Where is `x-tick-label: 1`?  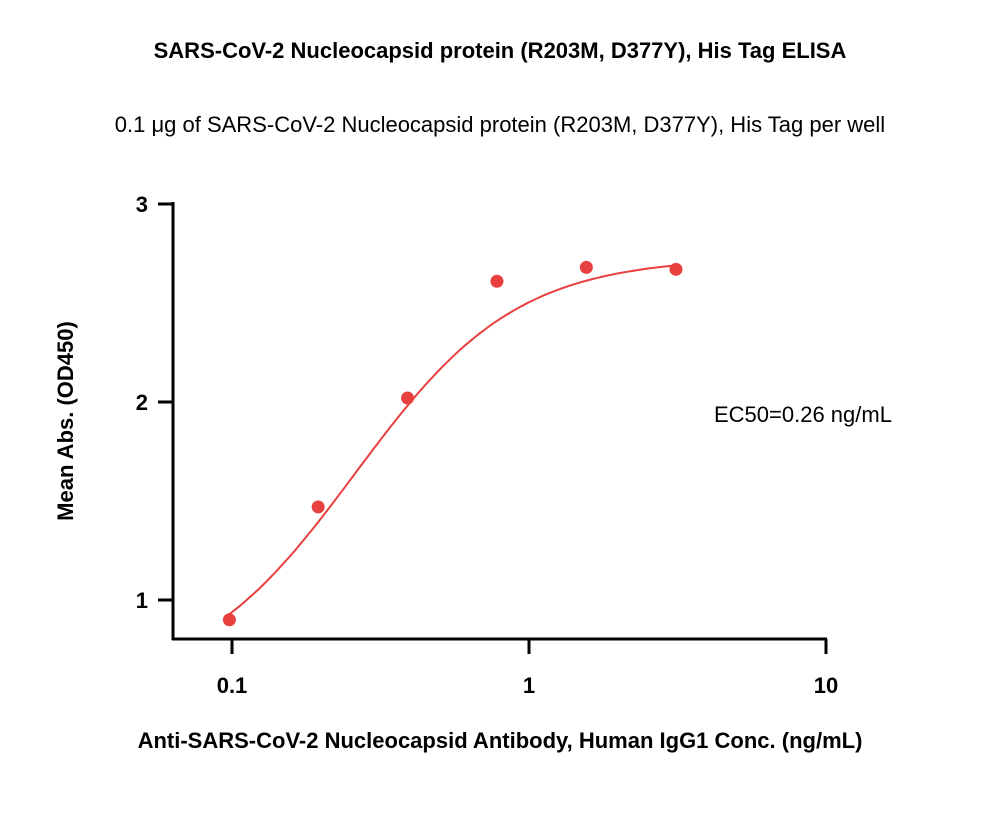
x-tick-label: 1 is located at coordinates (529, 685).